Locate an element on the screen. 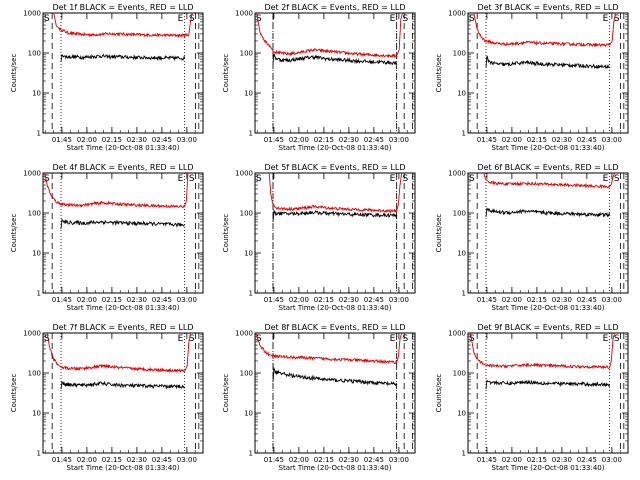 The image size is (640, 480). panel-title: Det 7f BLACK = Events, RED = LLD is located at coordinates (122, 327).